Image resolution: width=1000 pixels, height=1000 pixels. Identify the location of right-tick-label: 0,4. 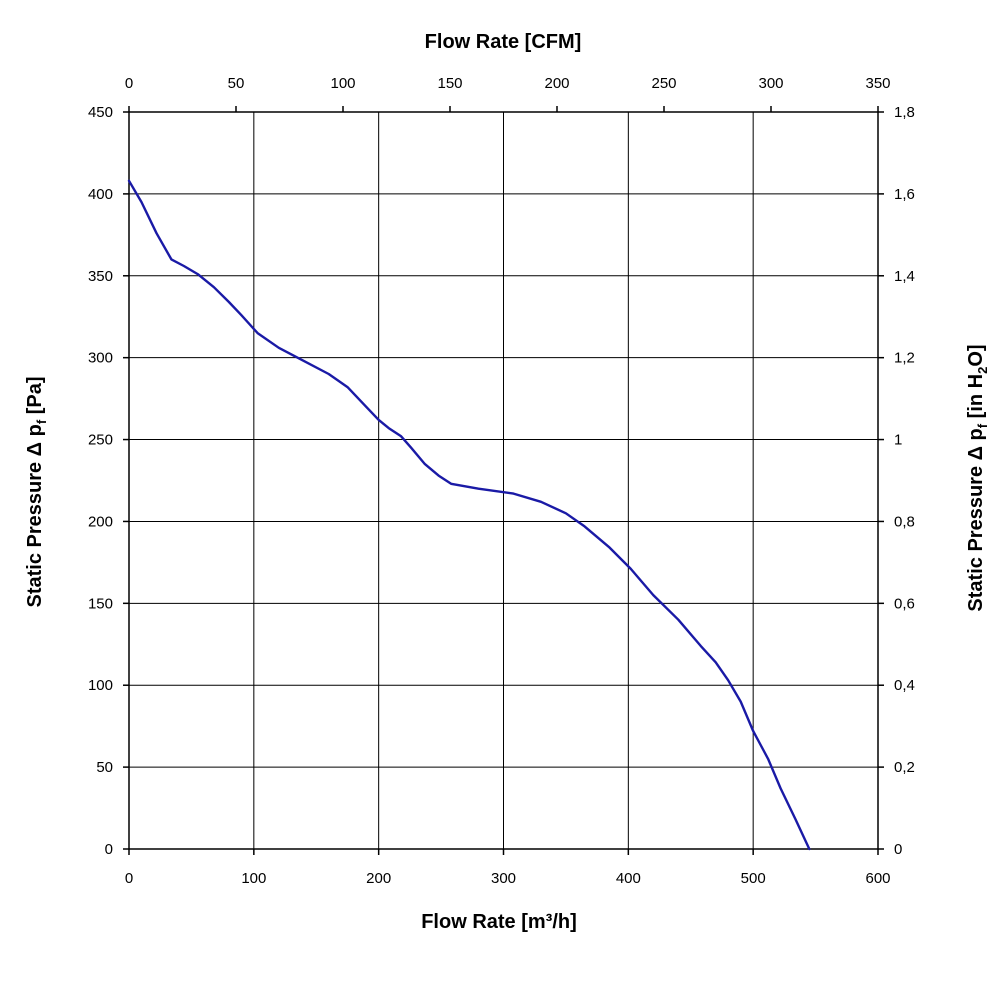
(904, 685).